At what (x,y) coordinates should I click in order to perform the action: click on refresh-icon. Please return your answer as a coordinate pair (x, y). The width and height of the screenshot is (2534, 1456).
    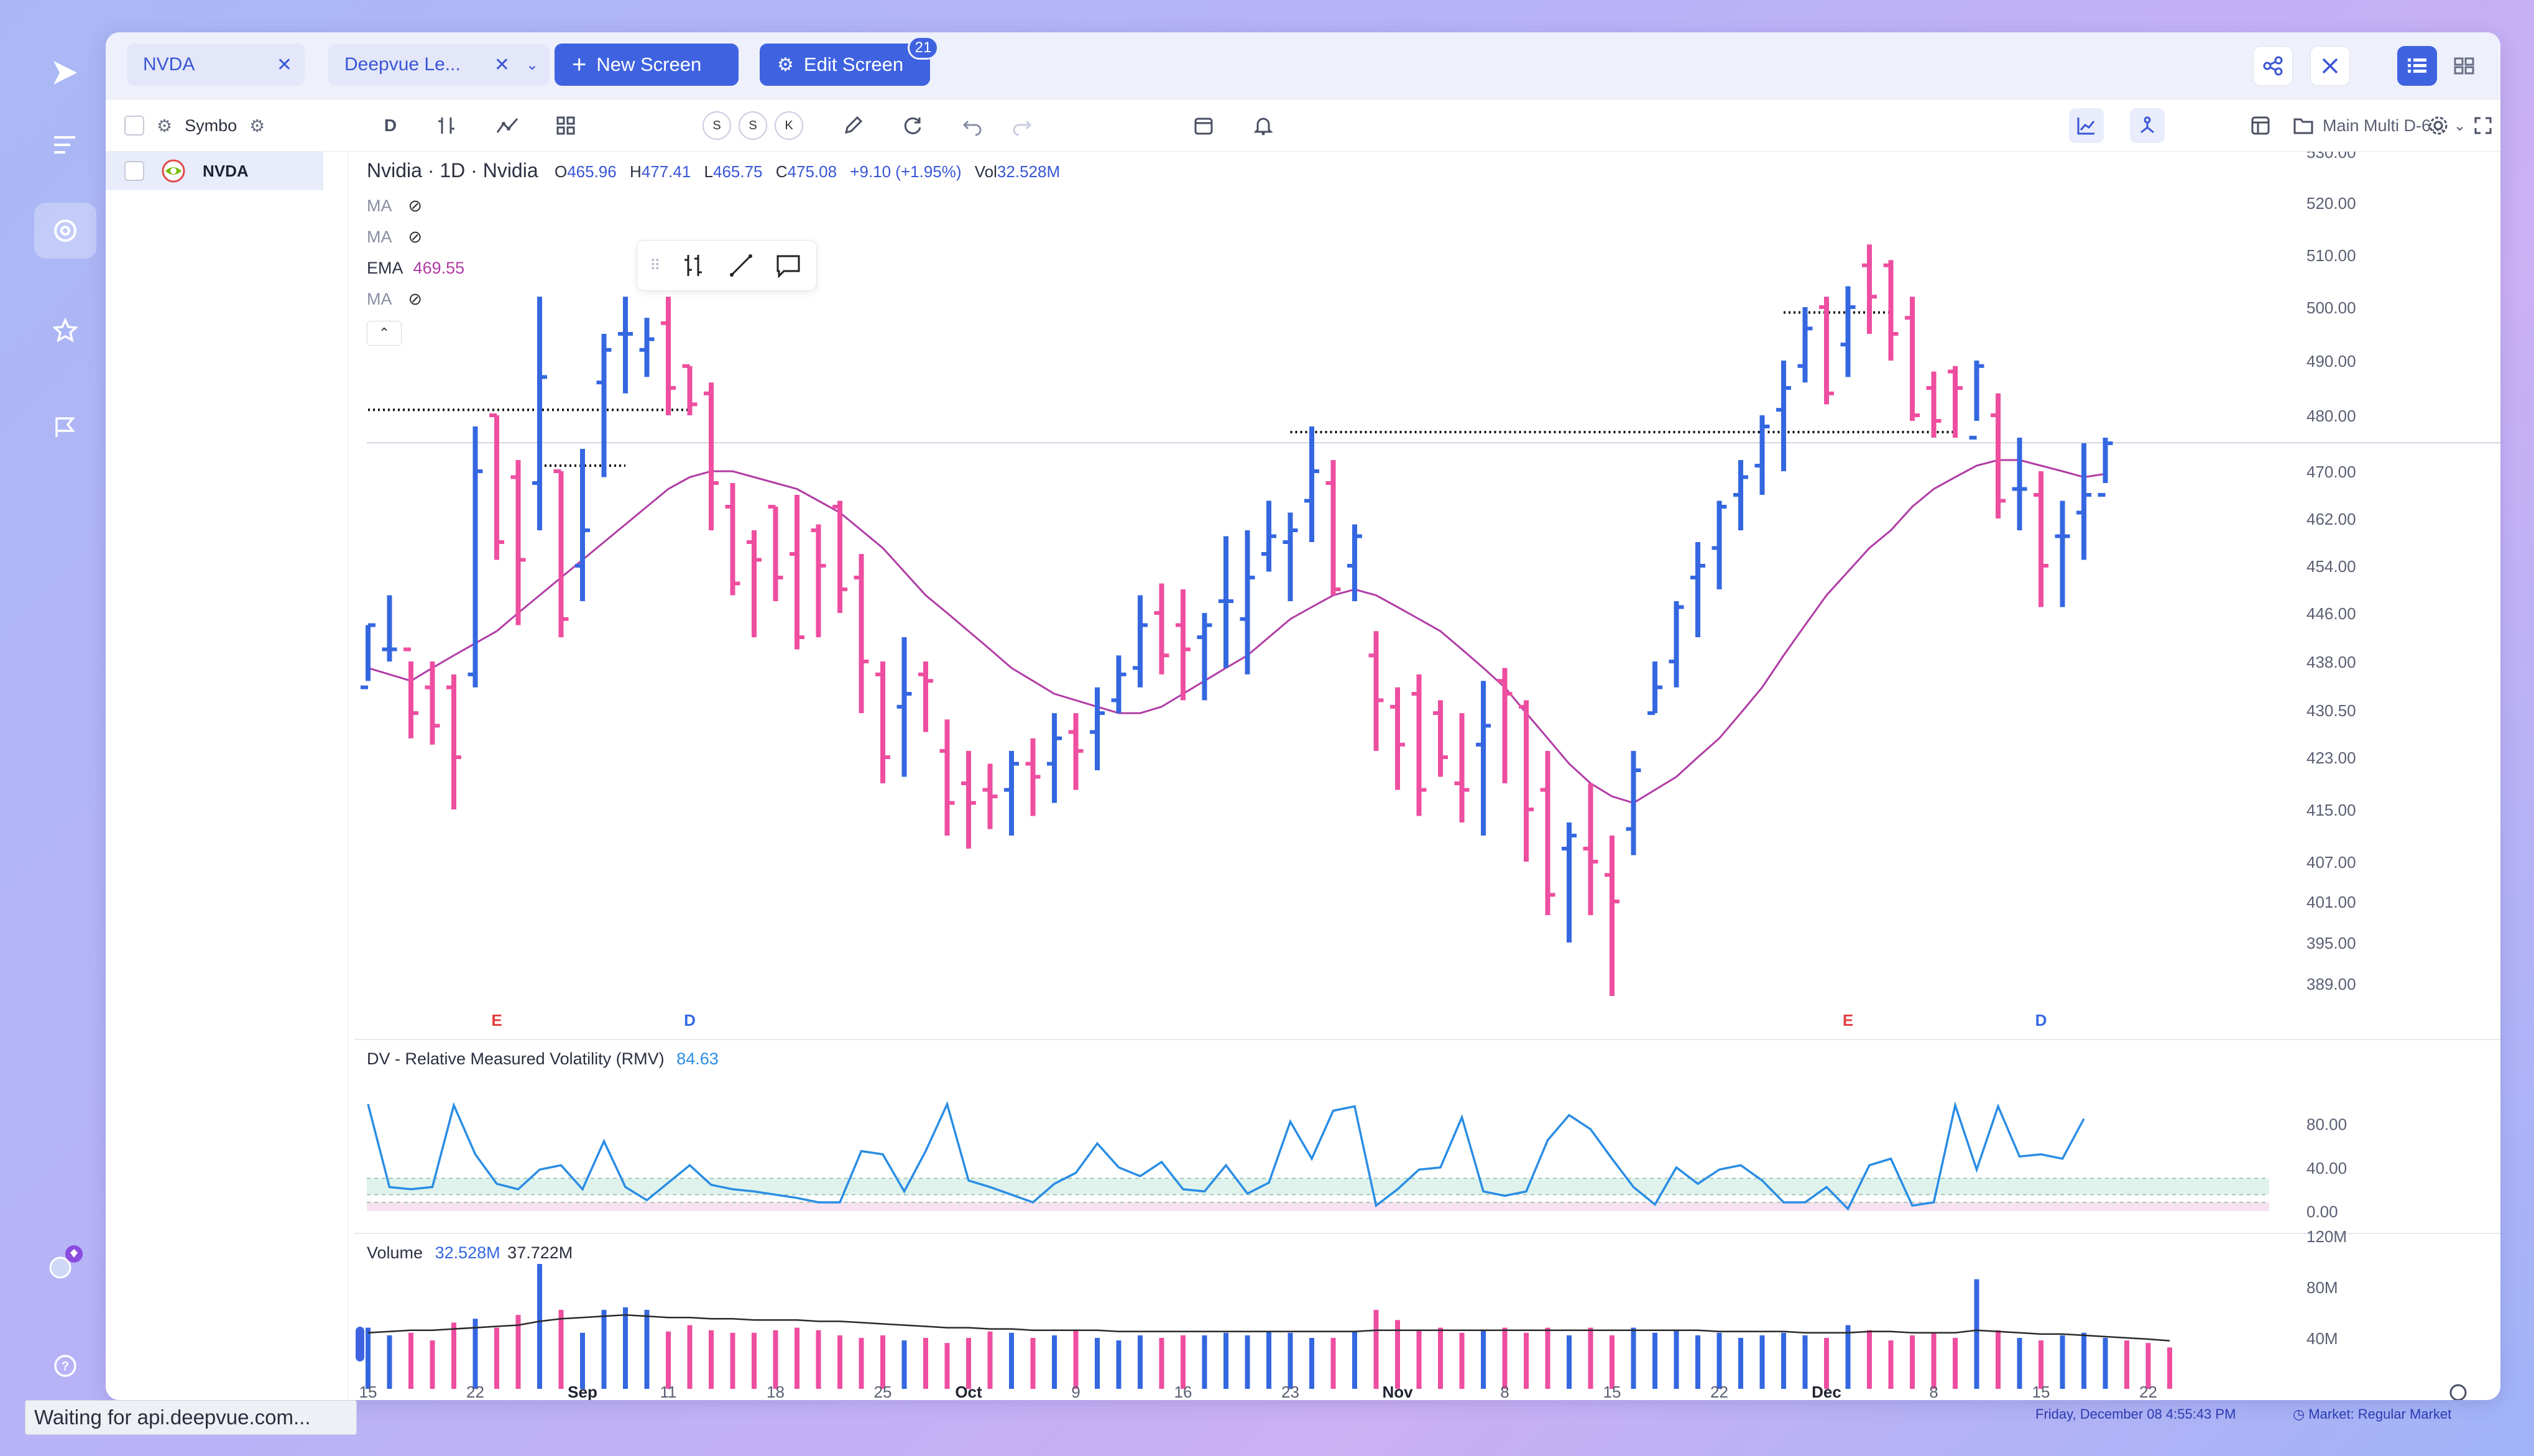
    Looking at the image, I should click on (912, 125).